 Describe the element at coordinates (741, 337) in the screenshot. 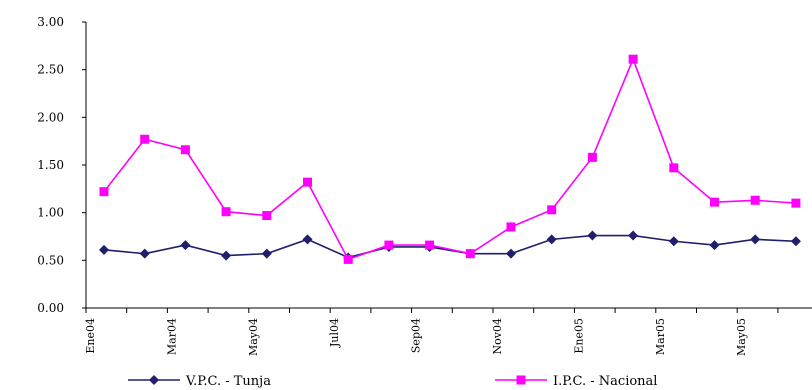

I see `x-tick-label: May05` at that location.